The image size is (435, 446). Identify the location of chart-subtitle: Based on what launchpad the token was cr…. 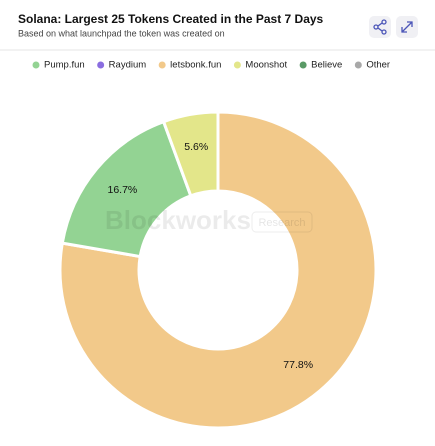
(121, 33).